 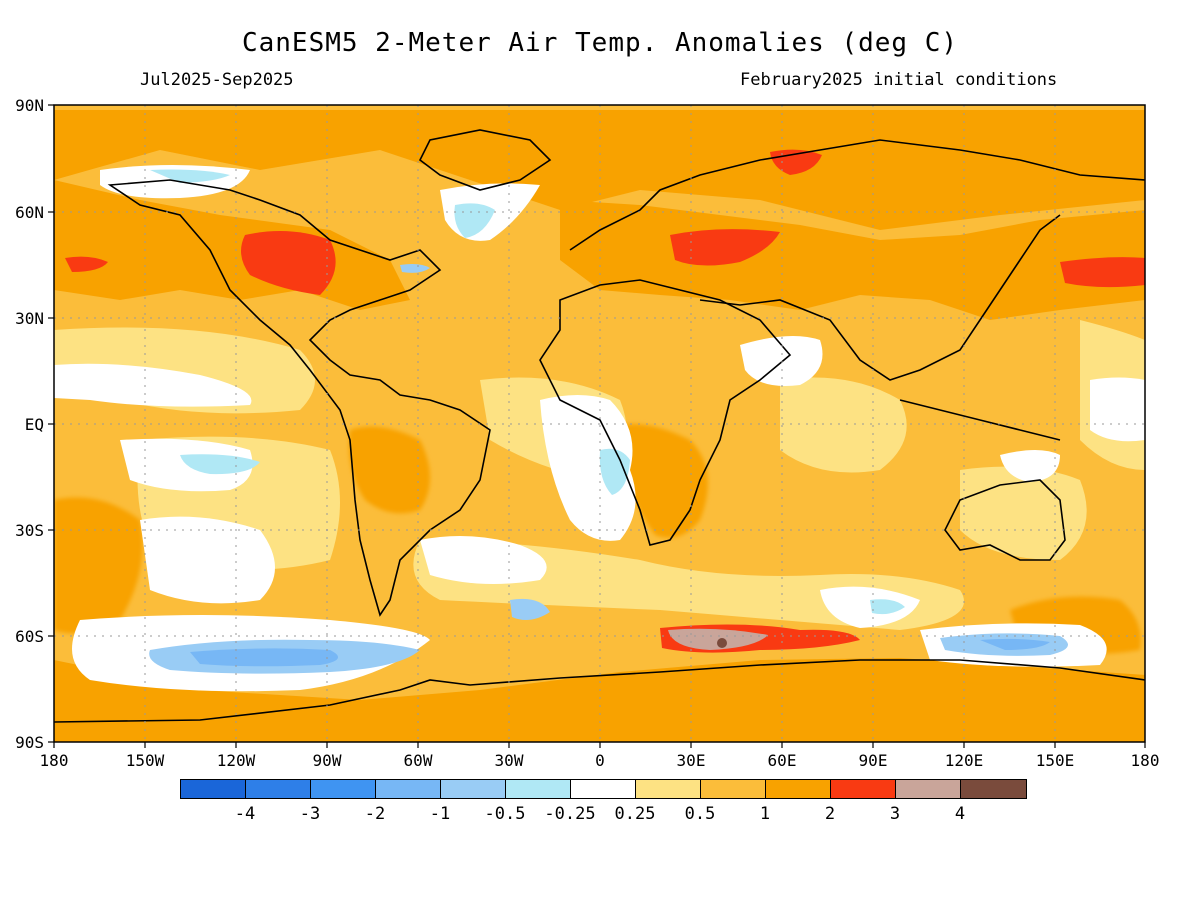 I want to click on color-scale-label: 4, so click(x=960, y=814).